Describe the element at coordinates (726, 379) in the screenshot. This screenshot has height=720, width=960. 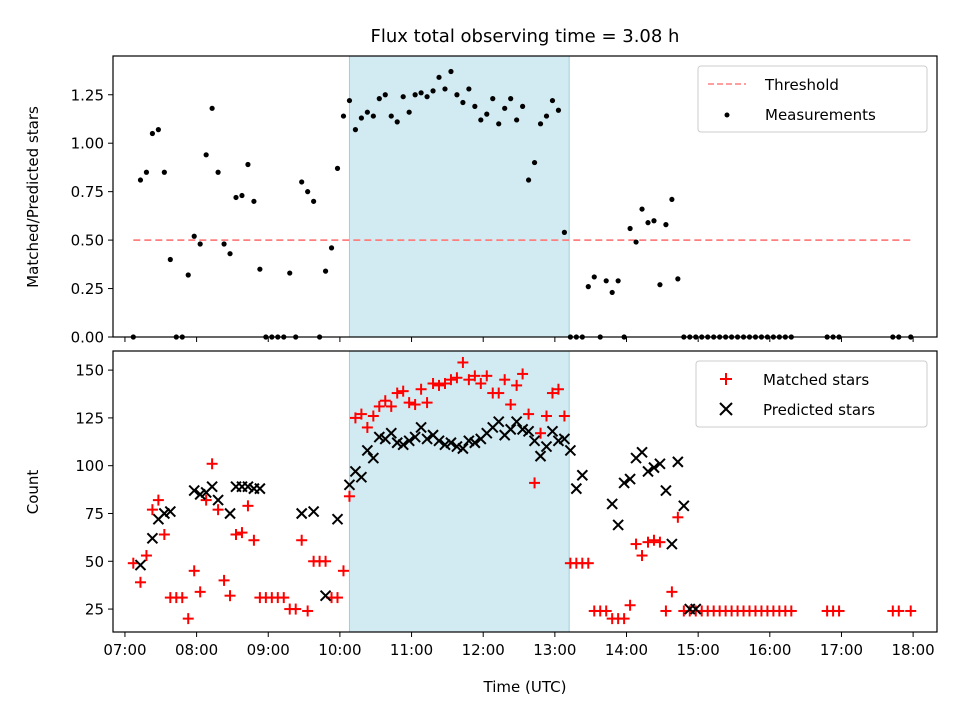
I see `legend-matched-swatch` at that location.